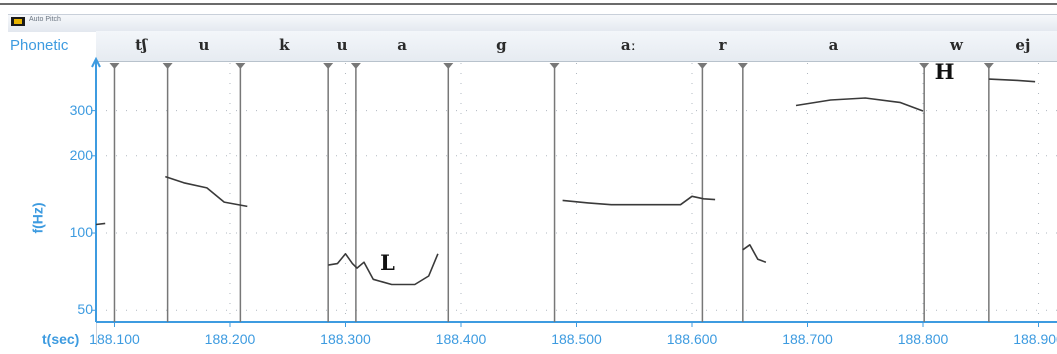  Describe the element at coordinates (532, 23) in the screenshot. I see `window-title-bar` at that location.